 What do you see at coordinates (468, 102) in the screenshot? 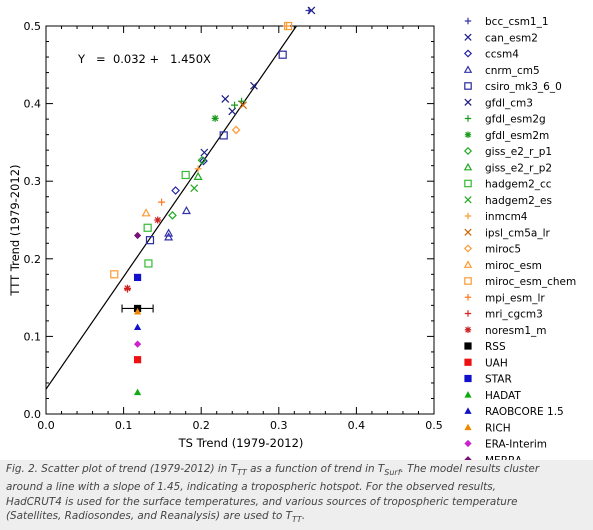
I see `legend-marker-gfdl-cm3` at bounding box center [468, 102].